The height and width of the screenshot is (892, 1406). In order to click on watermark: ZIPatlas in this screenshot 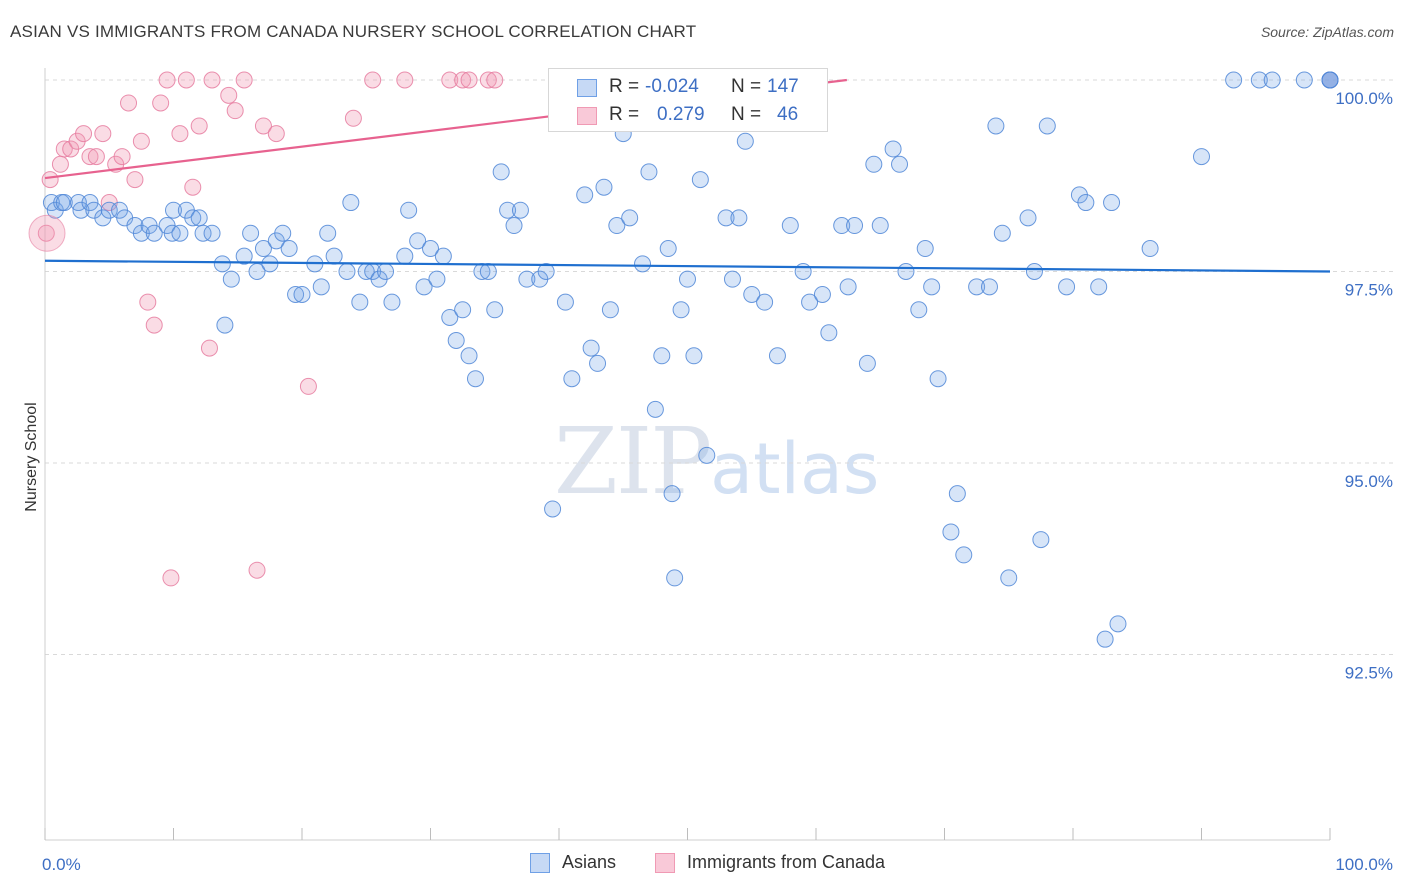, I will do `click(716, 461)`.